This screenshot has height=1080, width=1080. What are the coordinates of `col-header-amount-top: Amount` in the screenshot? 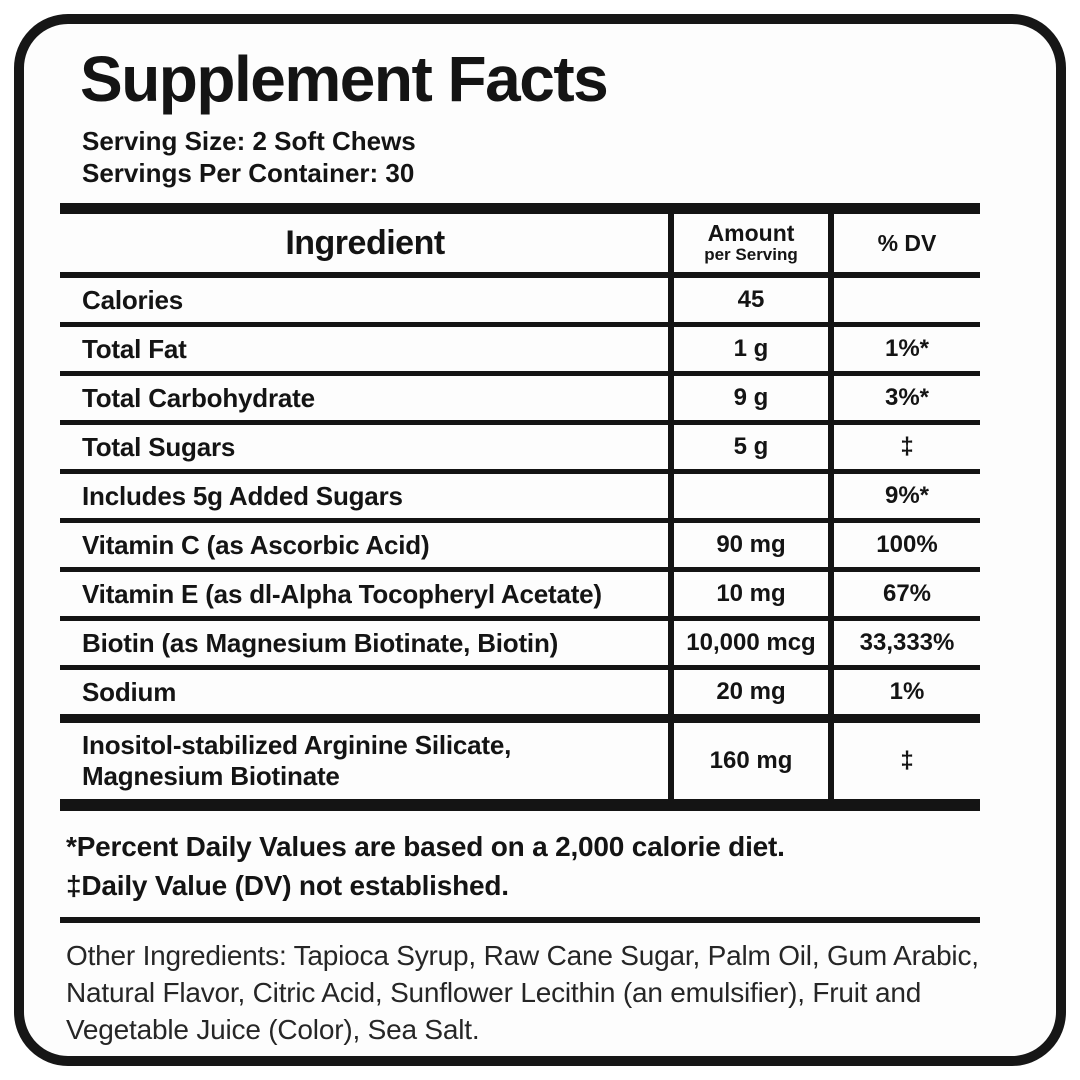 It's located at (751, 233).